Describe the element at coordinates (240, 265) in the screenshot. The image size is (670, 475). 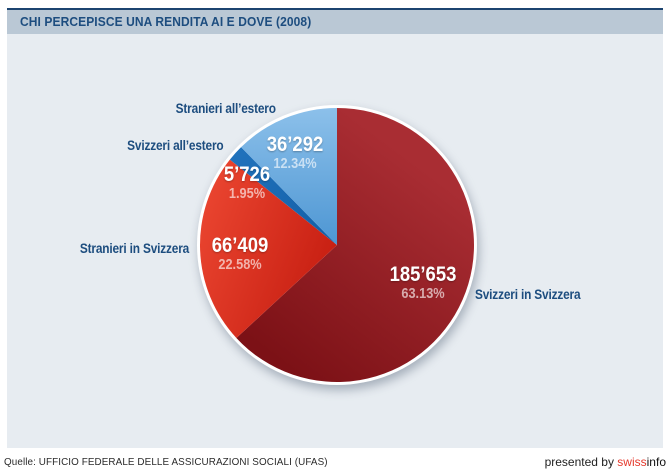
I see `value-percent: 22.58%` at that location.